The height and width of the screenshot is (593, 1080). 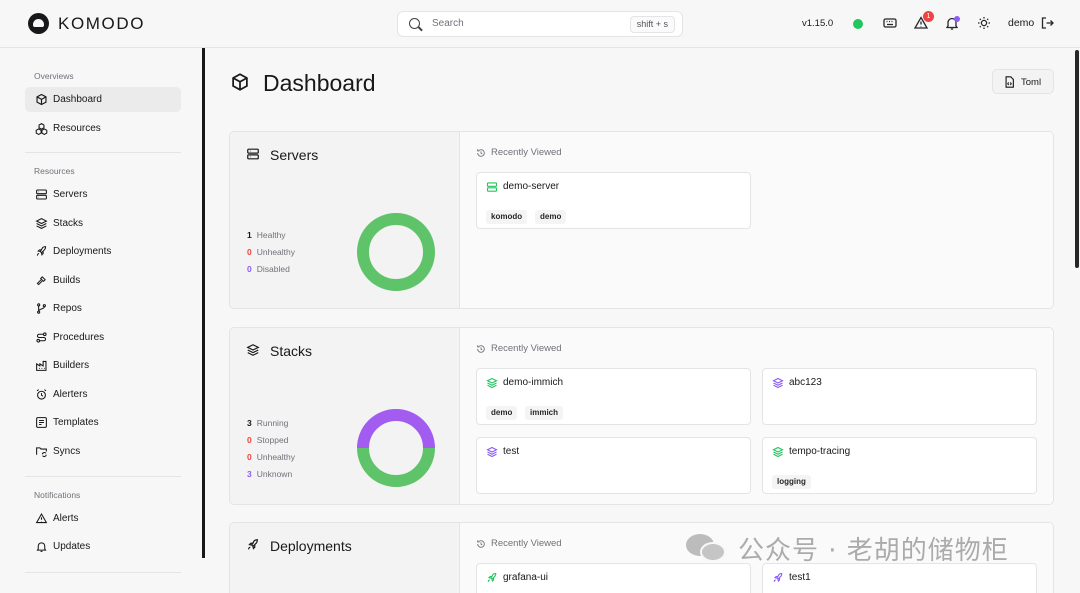 I want to click on sidebar-item-label: Updates, so click(x=72, y=546).